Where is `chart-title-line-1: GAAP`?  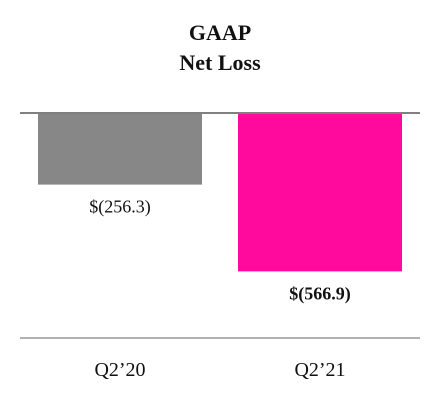 chart-title-line-1: GAAP is located at coordinates (220, 32).